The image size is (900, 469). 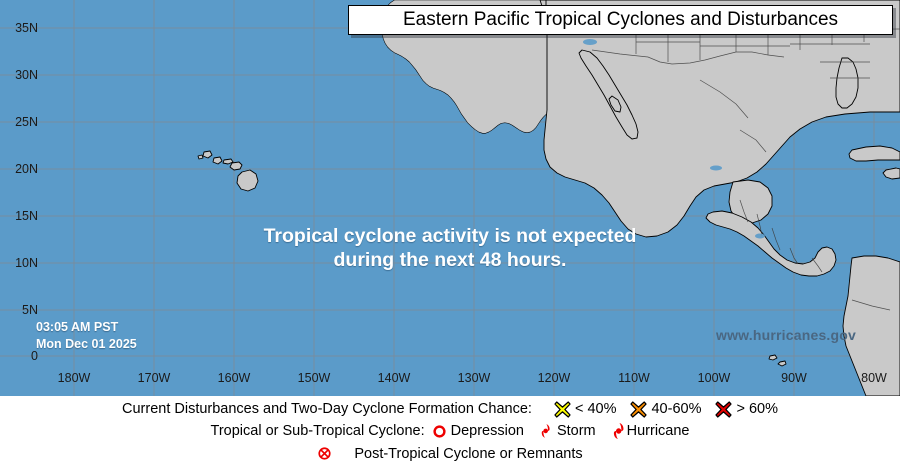 What do you see at coordinates (247, 180) in the screenshot?
I see `hawaii-big-island` at bounding box center [247, 180].